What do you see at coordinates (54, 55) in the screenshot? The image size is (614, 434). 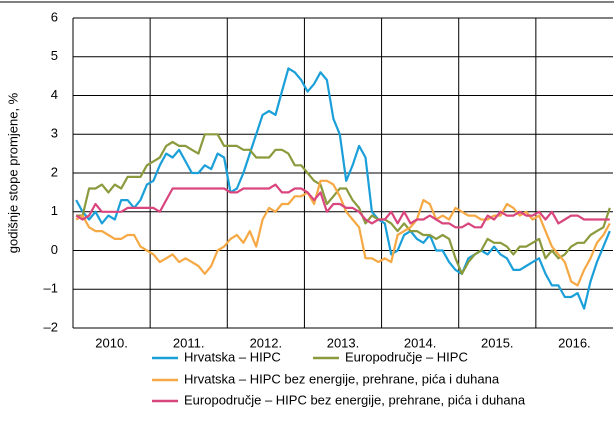 I see `y-tick-label: 5` at bounding box center [54, 55].